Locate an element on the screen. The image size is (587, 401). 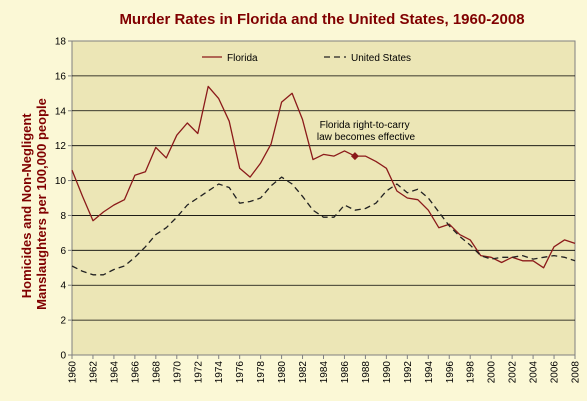
x-tick-label-1962: 1962 is located at coordinates (93, 372).